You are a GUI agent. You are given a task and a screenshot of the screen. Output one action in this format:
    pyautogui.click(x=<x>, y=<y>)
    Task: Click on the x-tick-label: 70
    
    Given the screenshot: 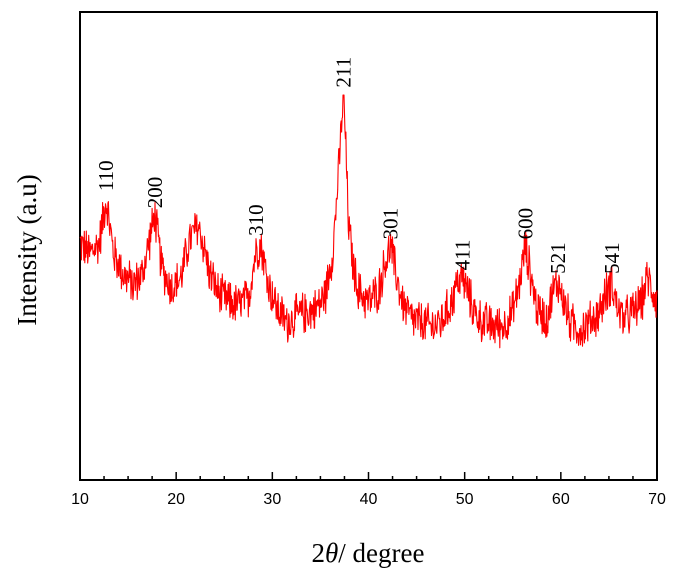 What is the action you would take?
    pyautogui.click(x=657, y=499)
    